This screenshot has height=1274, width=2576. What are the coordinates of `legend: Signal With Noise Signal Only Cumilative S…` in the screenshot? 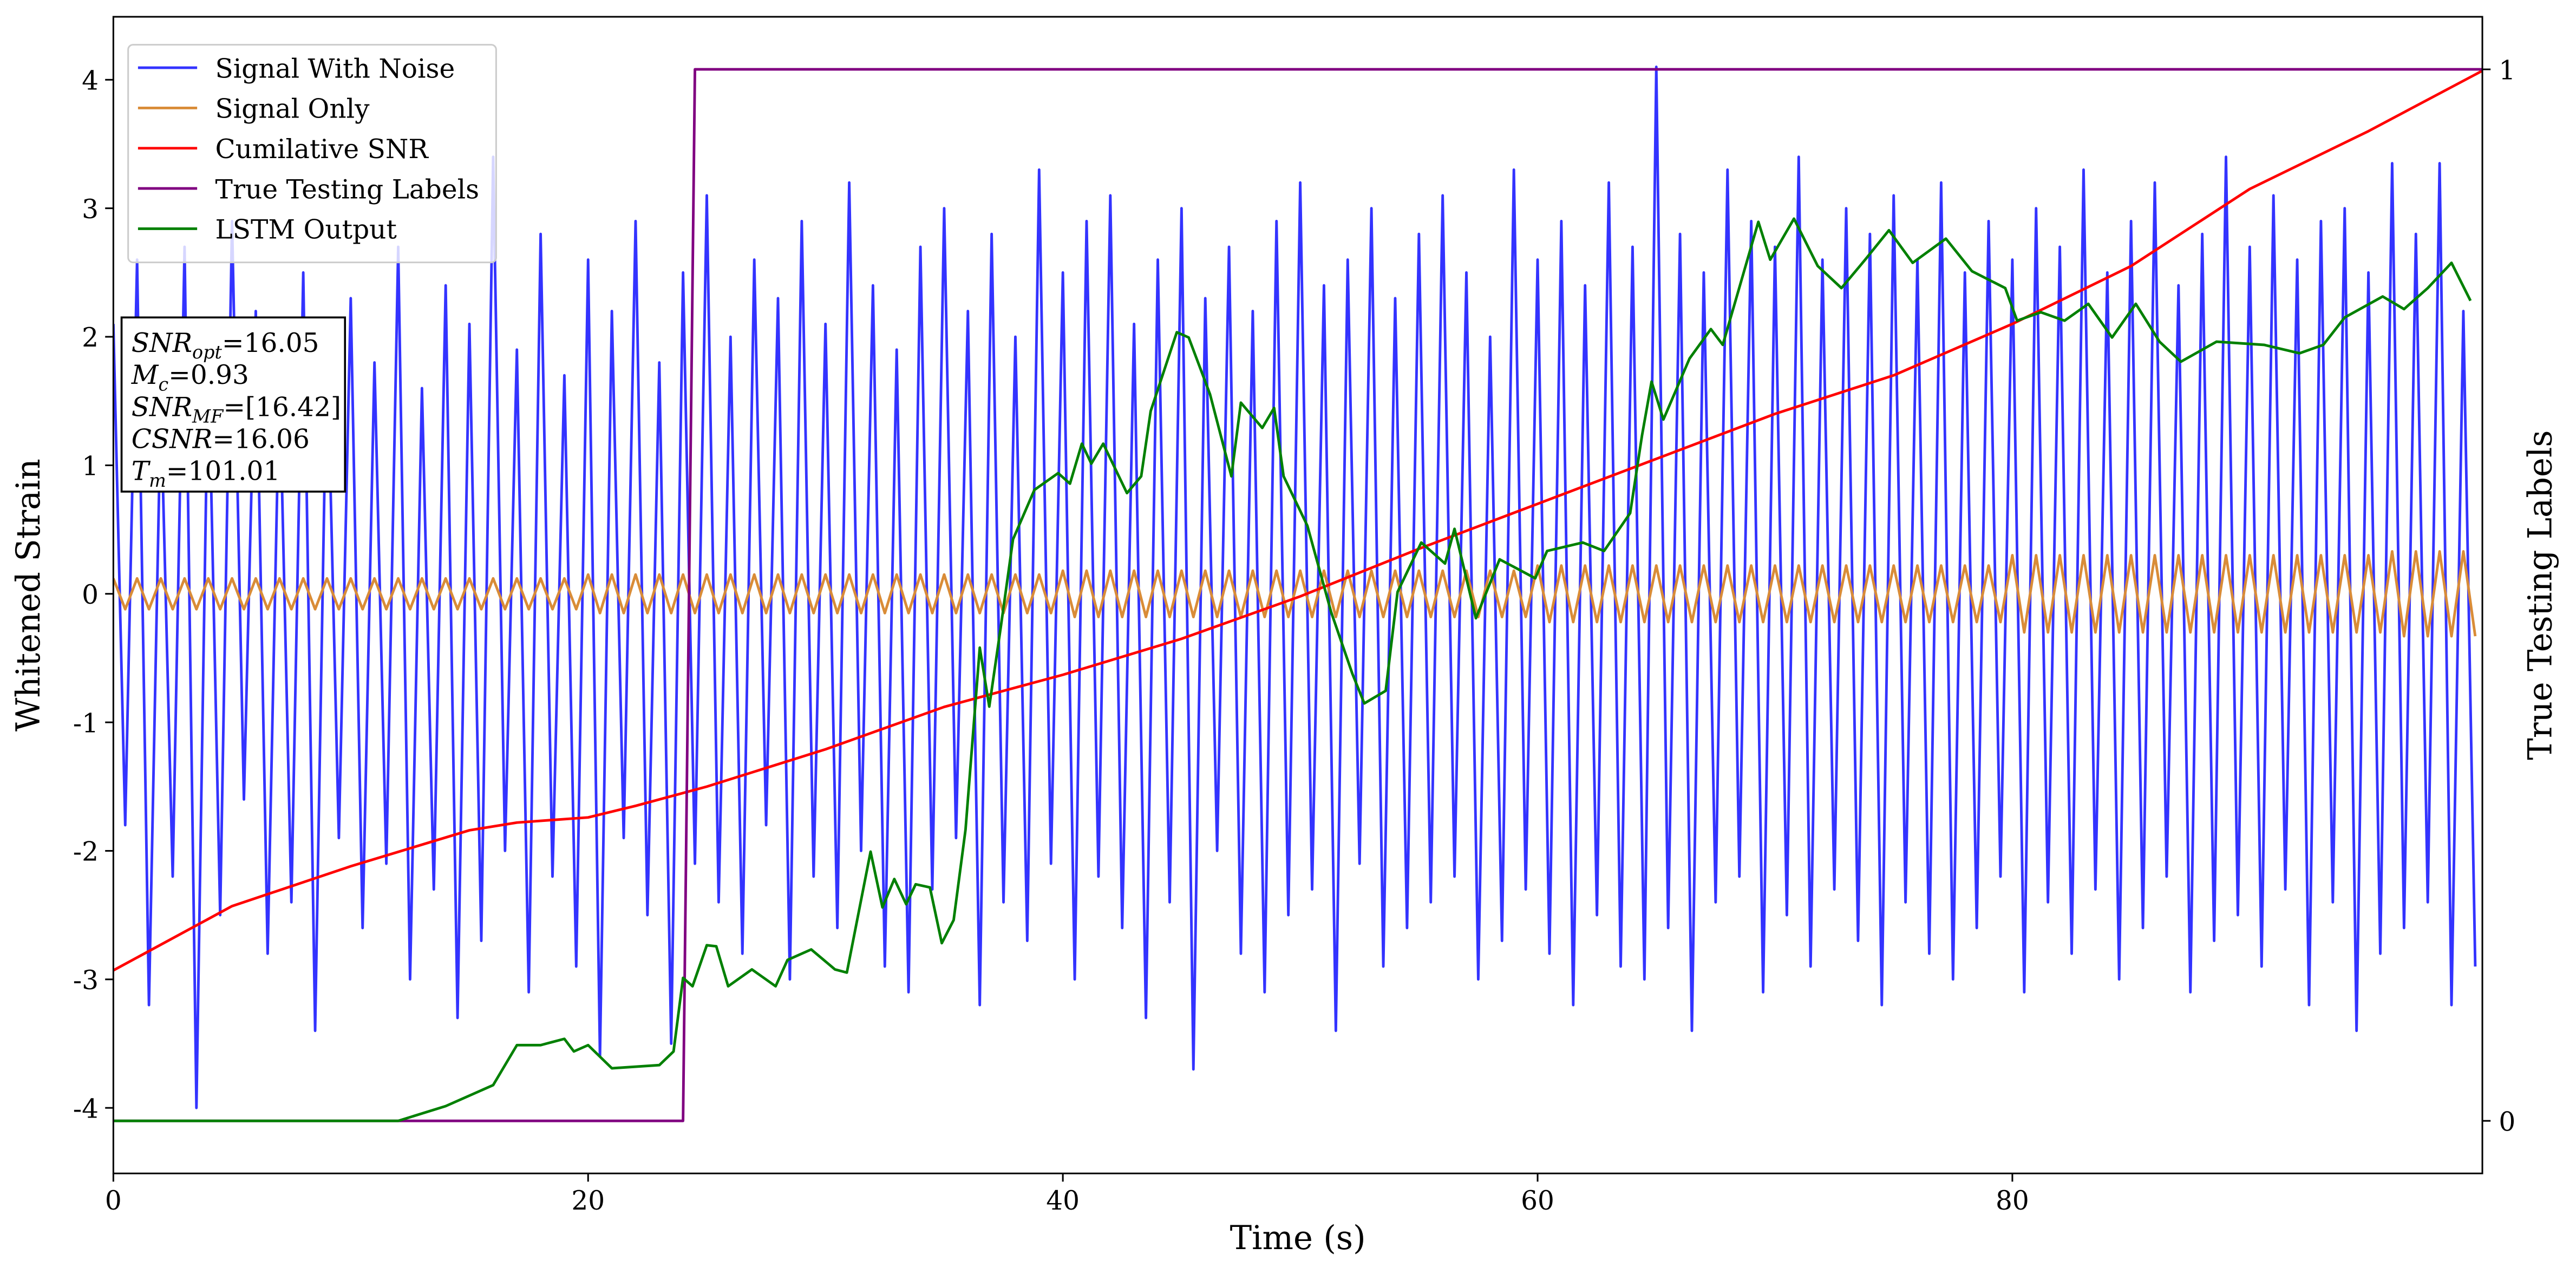 It's located at (312, 154).